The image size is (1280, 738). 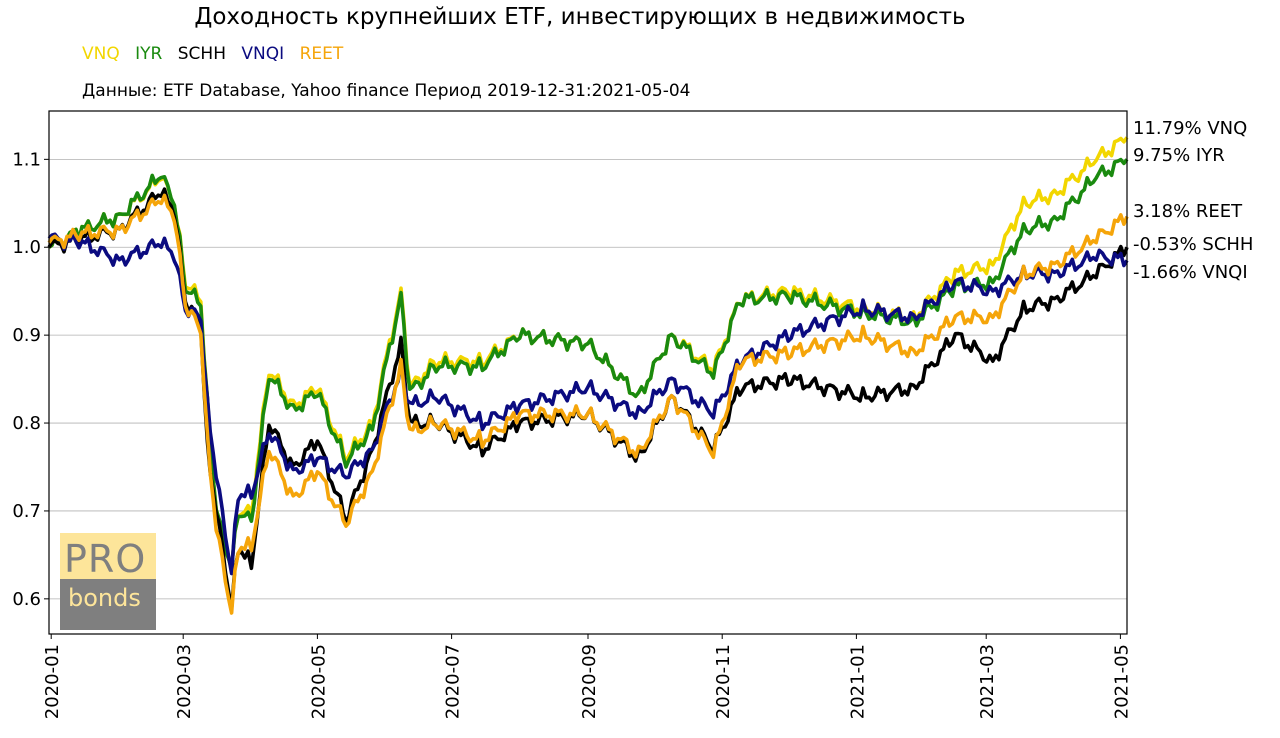 I want to click on x-tick-label: 2020-11, so click(x=723, y=681).